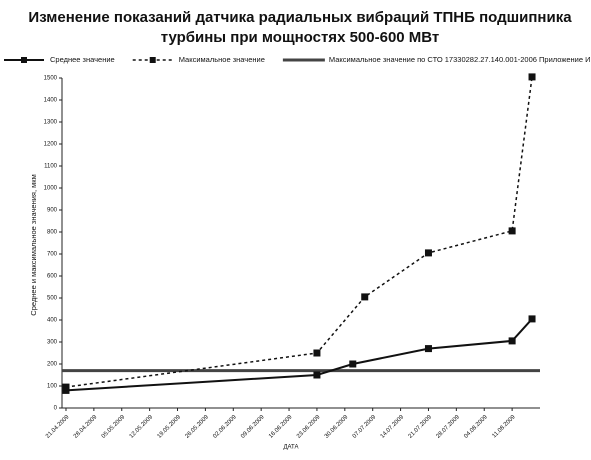  Describe the element at coordinates (33, 244) in the screenshot. I see `y-axis-label: Среднее и максимальное значения, мкм` at that location.